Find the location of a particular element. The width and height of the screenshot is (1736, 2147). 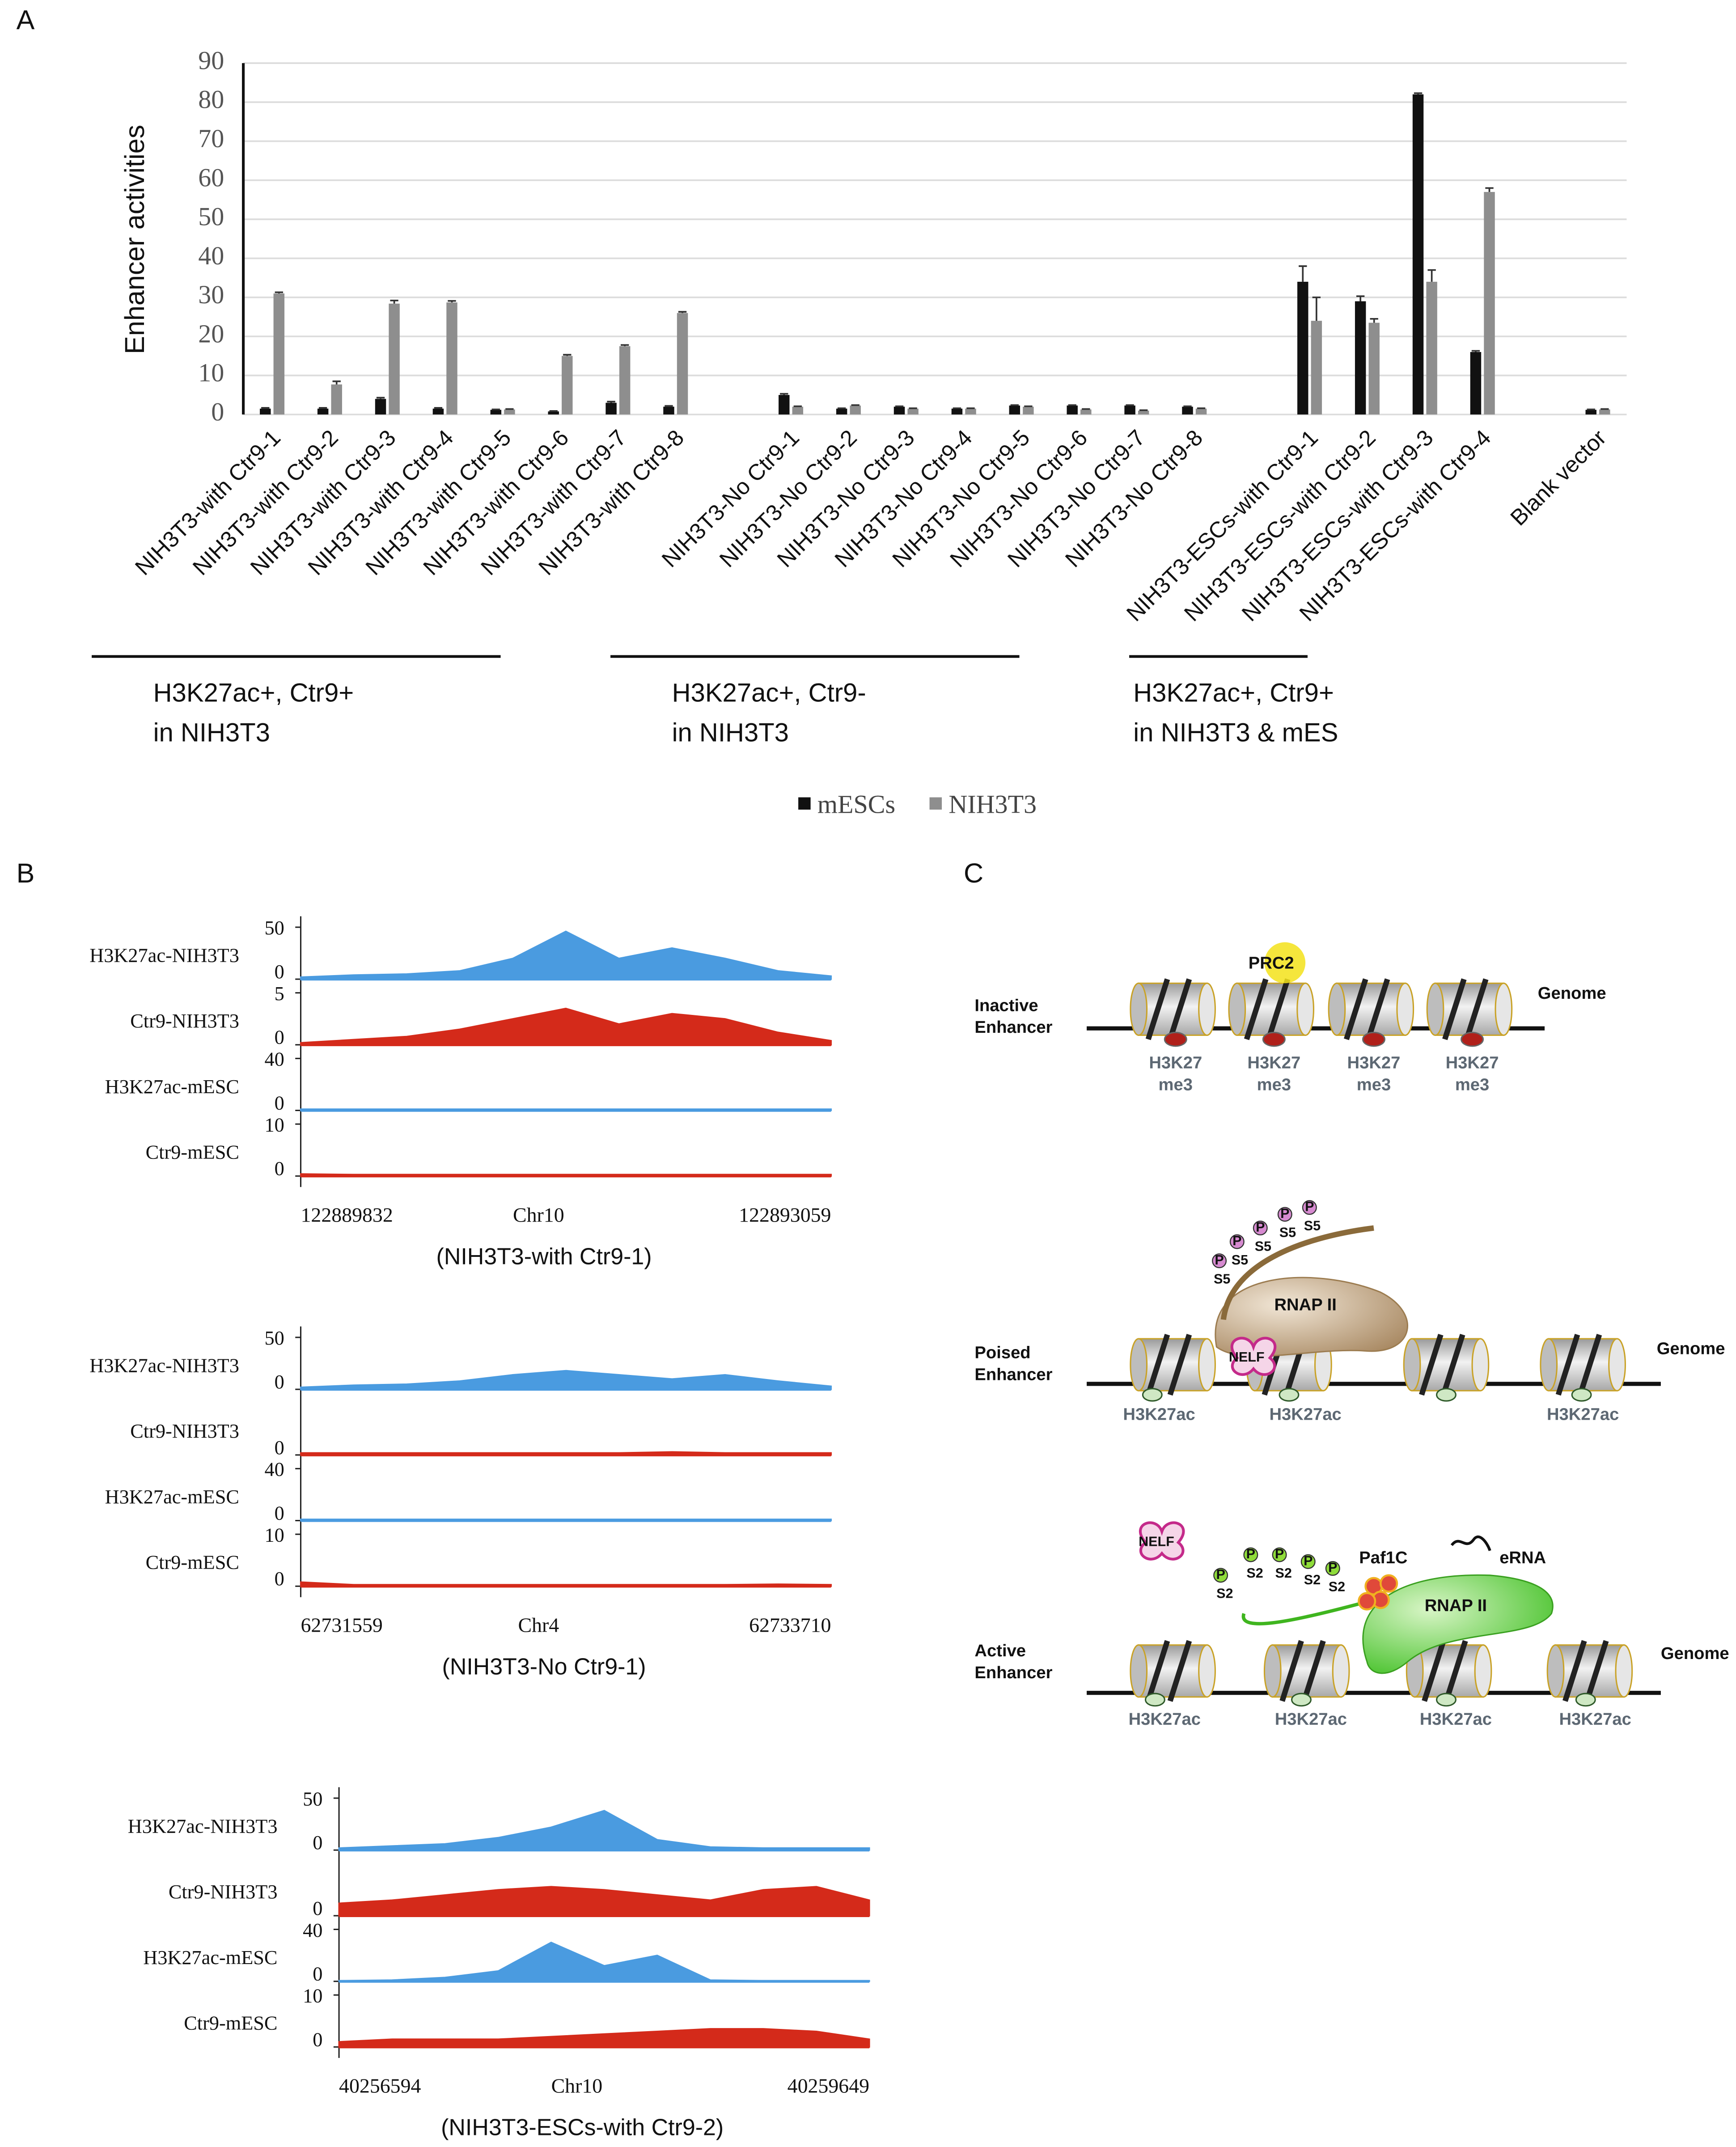

diagram-label: Active is located at coordinates (1000, 1650).